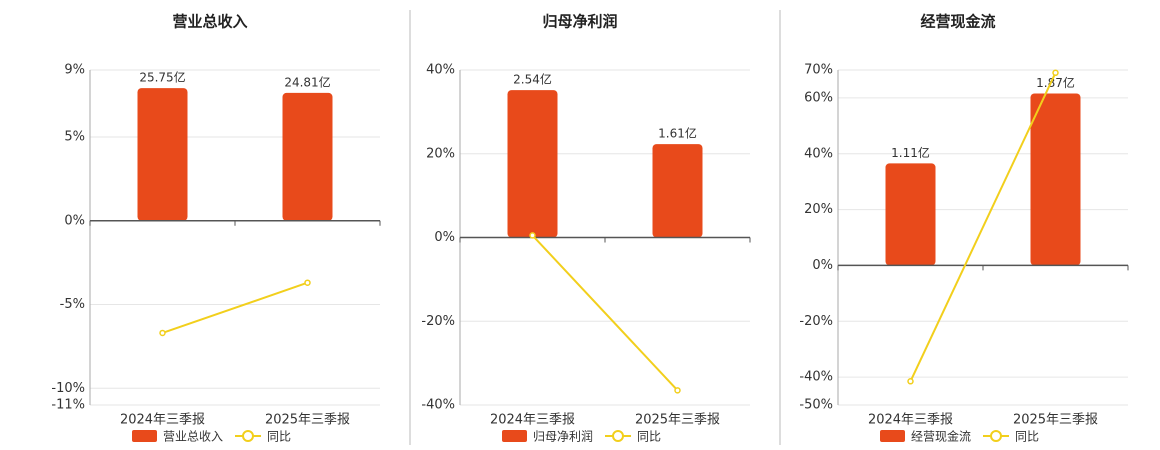 This screenshot has height=450, width=1160. Describe the element at coordinates (816, 405) in the screenshot. I see `y-tick-label: -50%` at that location.